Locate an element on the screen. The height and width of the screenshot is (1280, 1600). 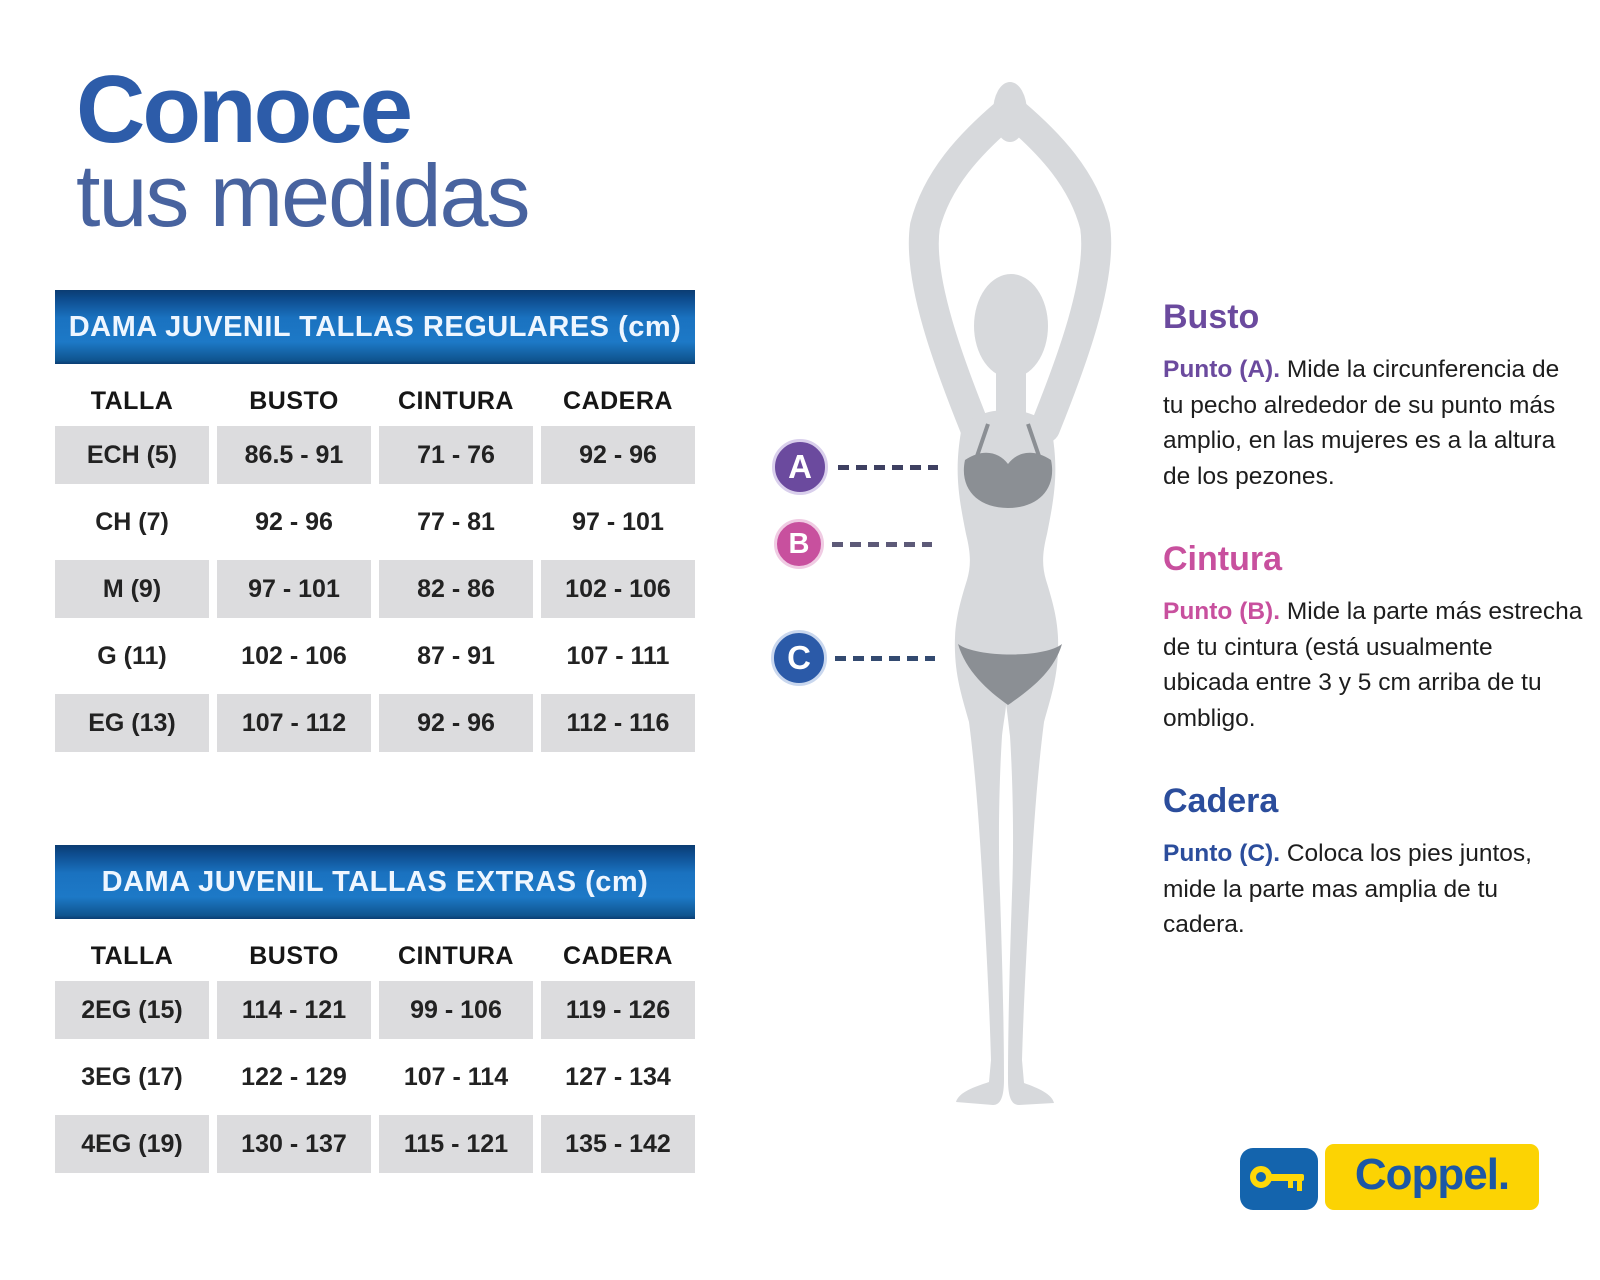
table-cell: 71 - 76 is located at coordinates (456, 455).